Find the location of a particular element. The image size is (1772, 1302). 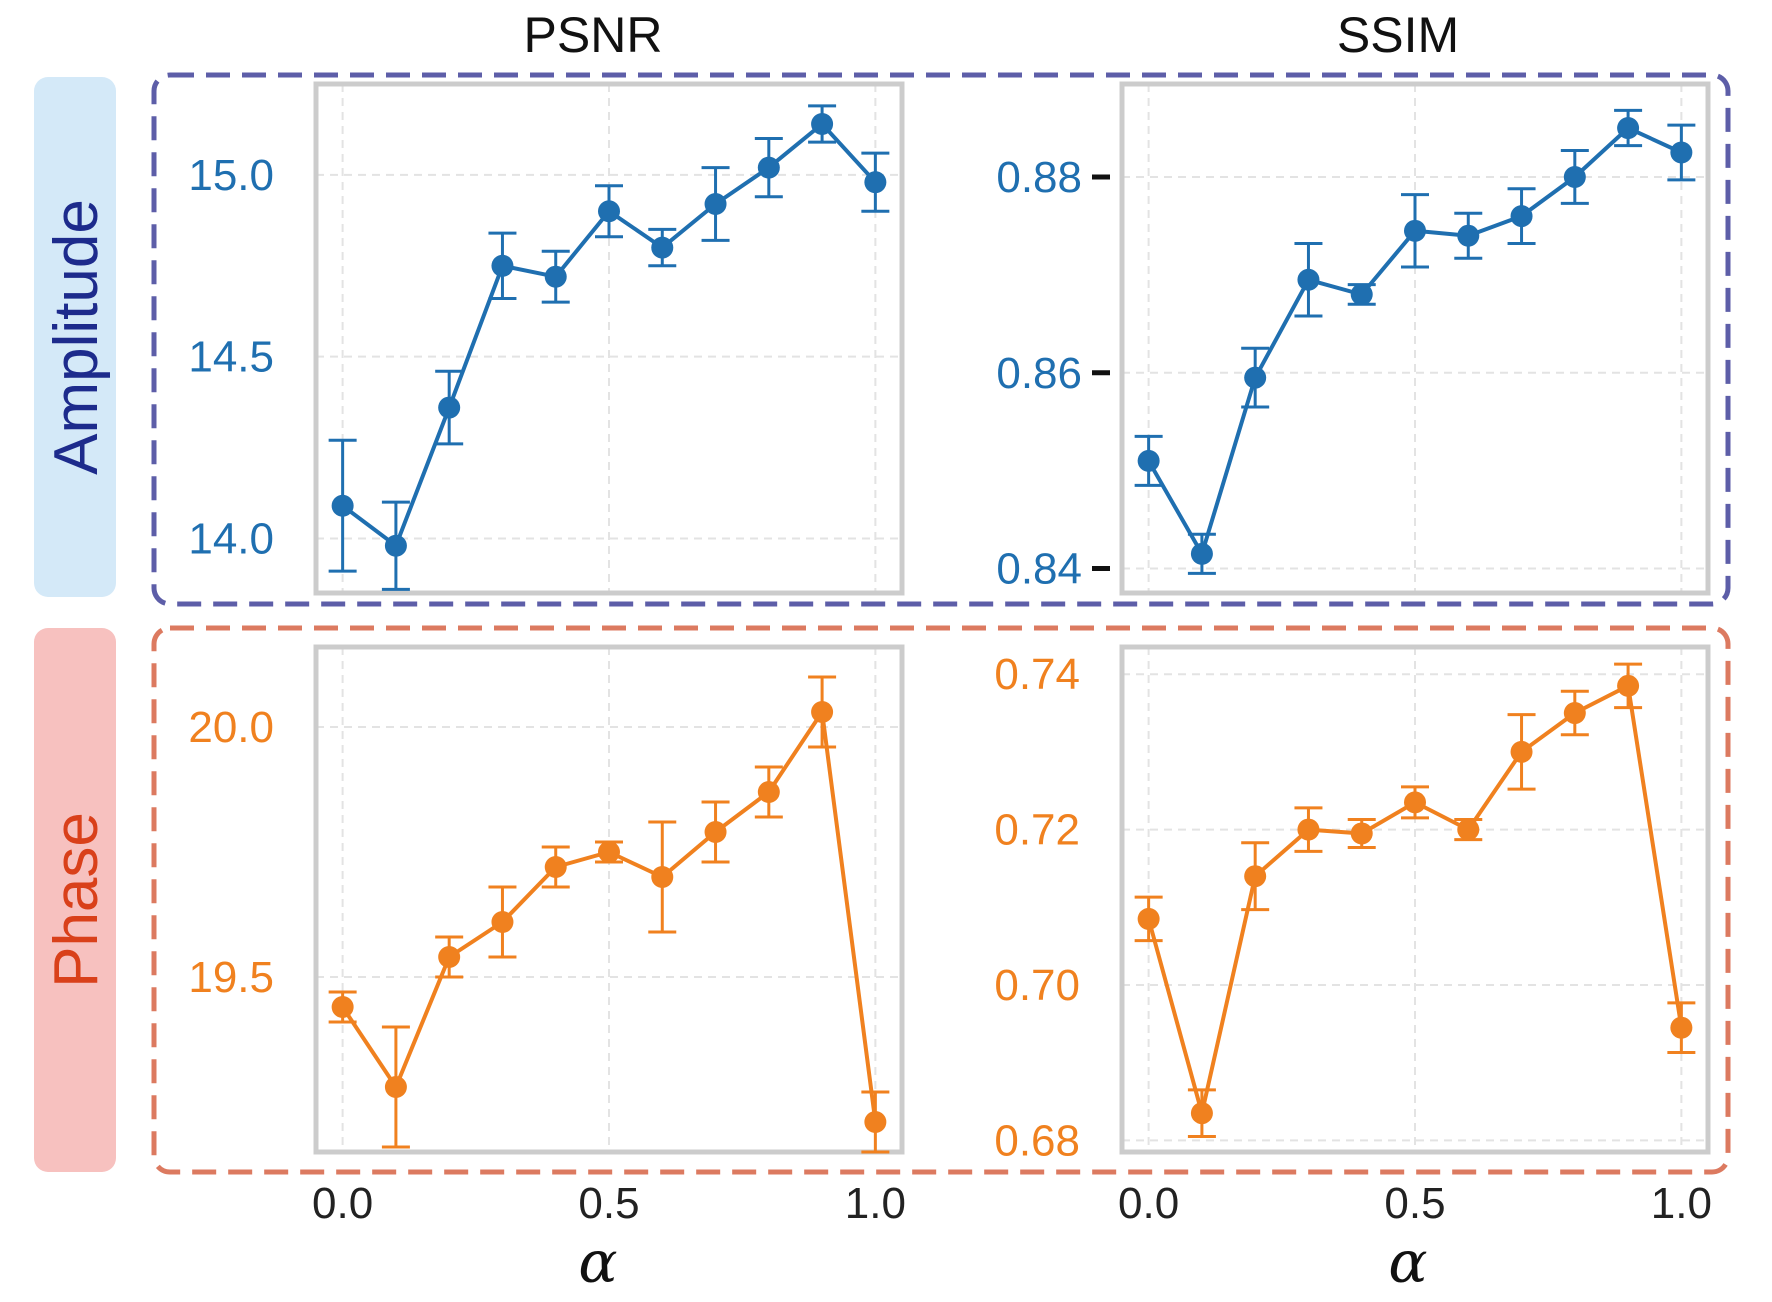

row-label-amplitude: Amplitude is located at coordinates (76, 337).